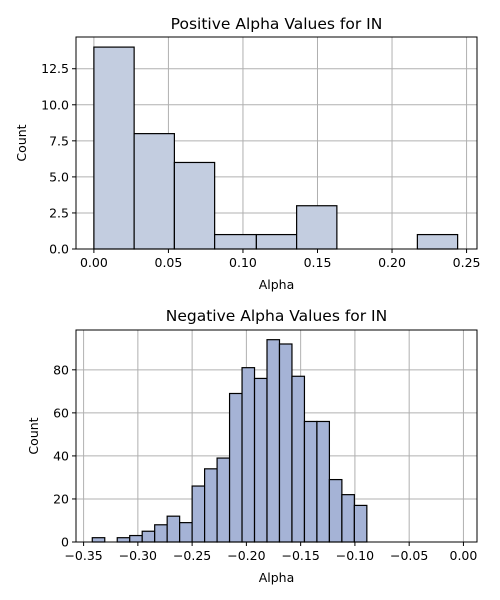 The height and width of the screenshot is (600, 500). What do you see at coordinates (59, 176) in the screenshot?
I see `y-tick-label: 5.0` at bounding box center [59, 176].